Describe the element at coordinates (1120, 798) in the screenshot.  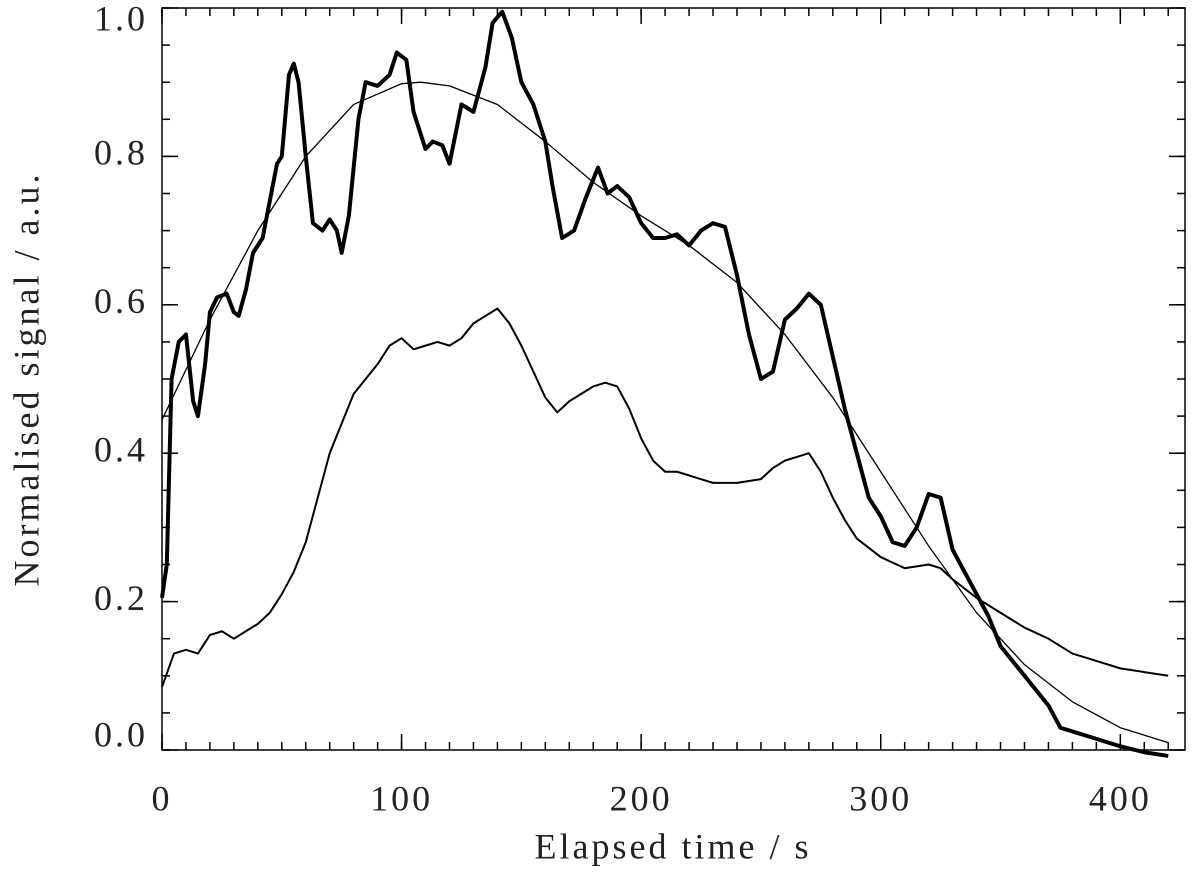
I see `x-tick-label: 400` at that location.